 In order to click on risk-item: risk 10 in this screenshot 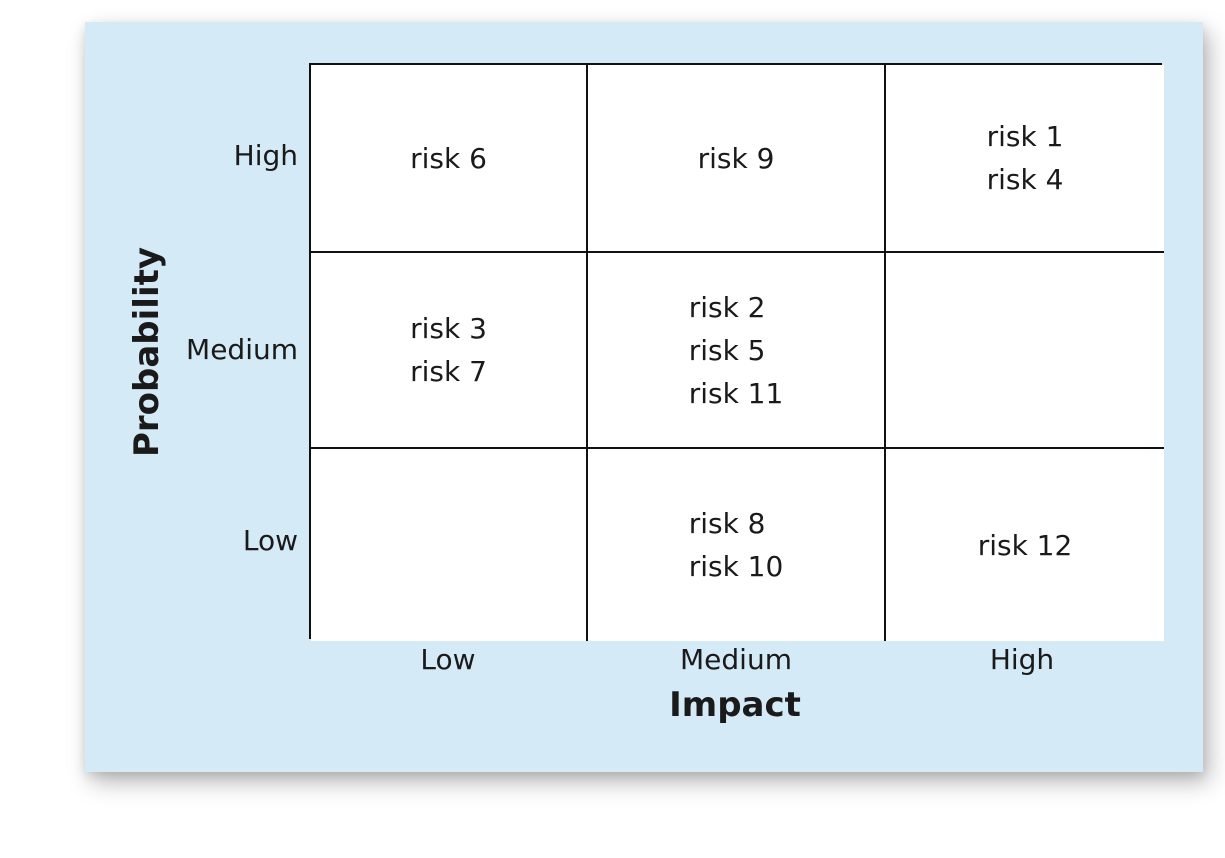, I will do `click(736, 566)`.